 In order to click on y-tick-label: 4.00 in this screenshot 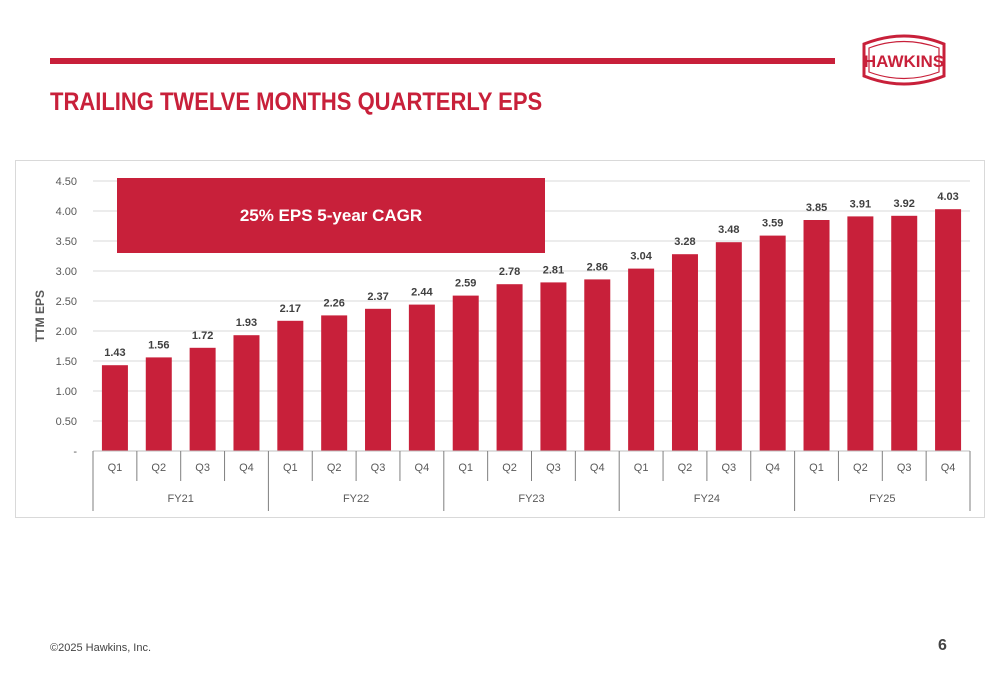, I will do `click(66, 212)`.